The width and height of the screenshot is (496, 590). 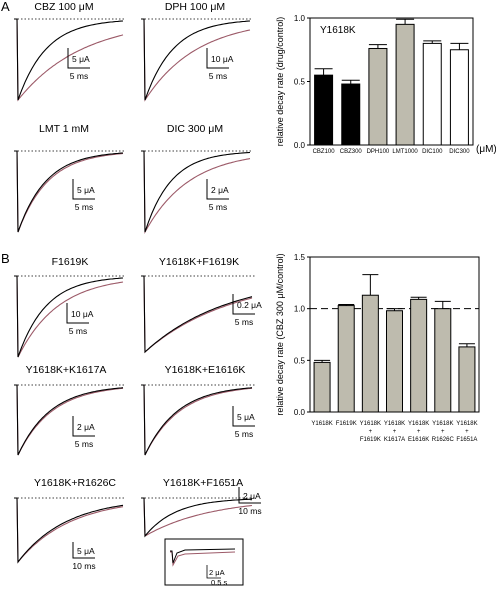 I want to click on x-tick-label: R1626C, so click(x=443, y=440).